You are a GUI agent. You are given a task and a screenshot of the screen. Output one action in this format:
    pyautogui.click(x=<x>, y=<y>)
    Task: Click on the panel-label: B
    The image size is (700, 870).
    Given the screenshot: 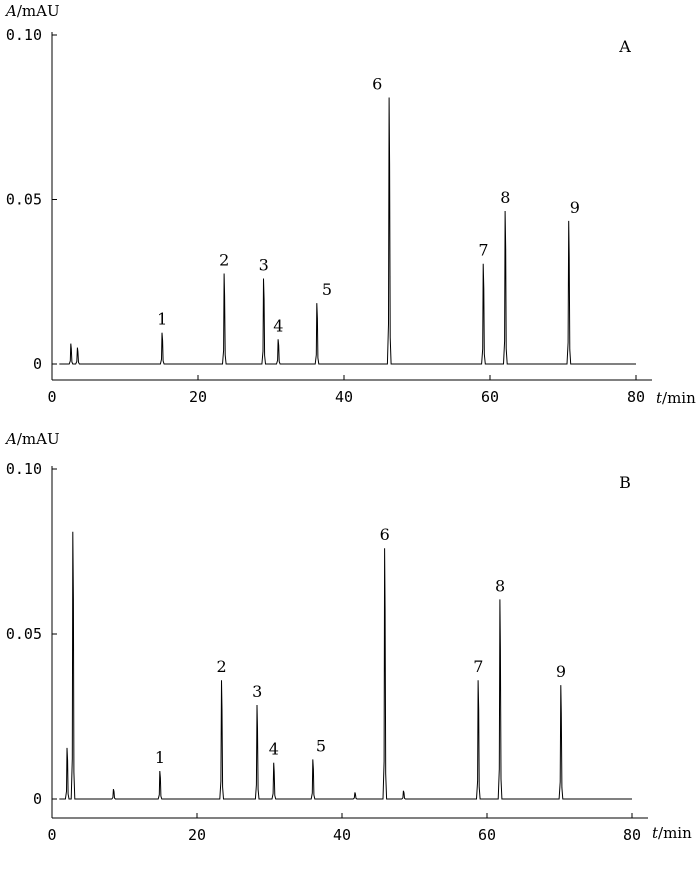 What is the action you would take?
    pyautogui.click(x=625, y=482)
    